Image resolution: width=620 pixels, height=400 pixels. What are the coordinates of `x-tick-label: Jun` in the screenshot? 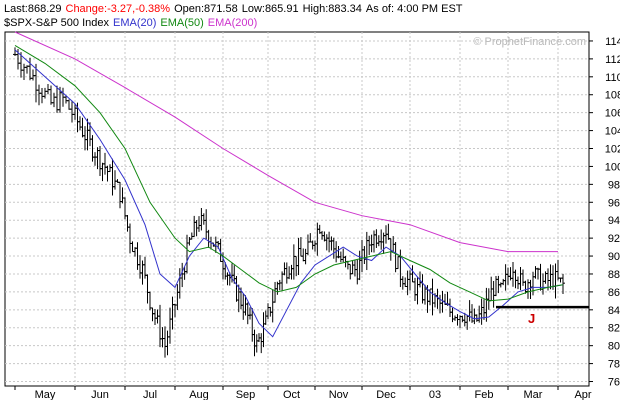 It's located at (100, 394).